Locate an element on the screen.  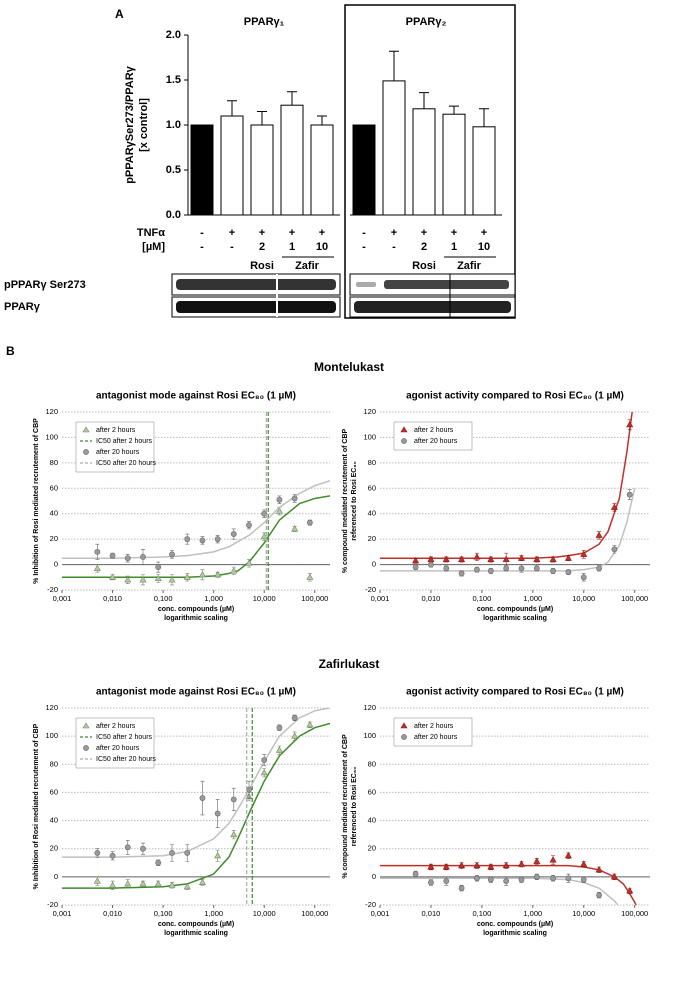
y-tick-label: 60 is located at coordinates (54, 791).